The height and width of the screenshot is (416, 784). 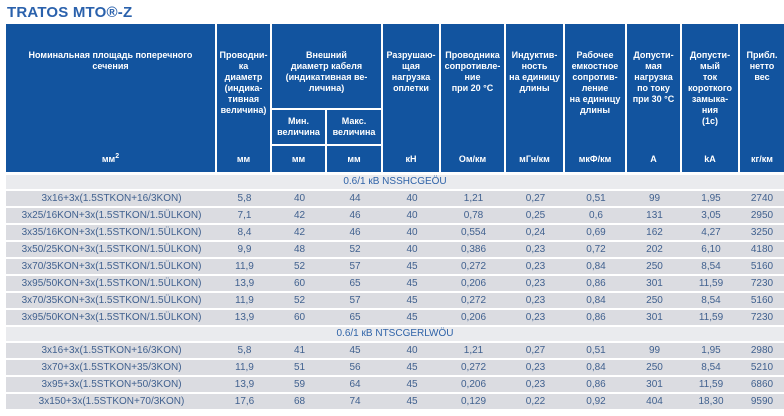 I want to click on value-cell: 13,9, so click(x=244, y=283).